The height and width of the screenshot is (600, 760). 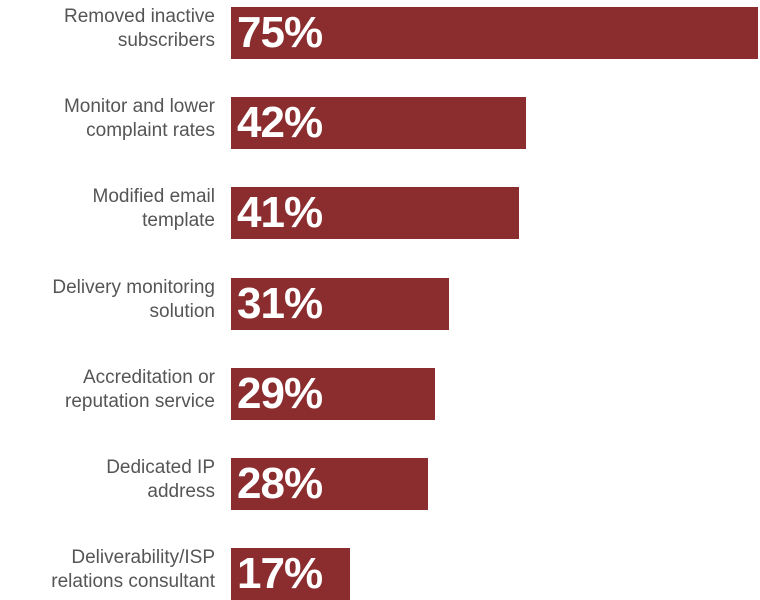 What do you see at coordinates (143, 558) in the screenshot?
I see `category-label-line: Deliverability/ISP` at bounding box center [143, 558].